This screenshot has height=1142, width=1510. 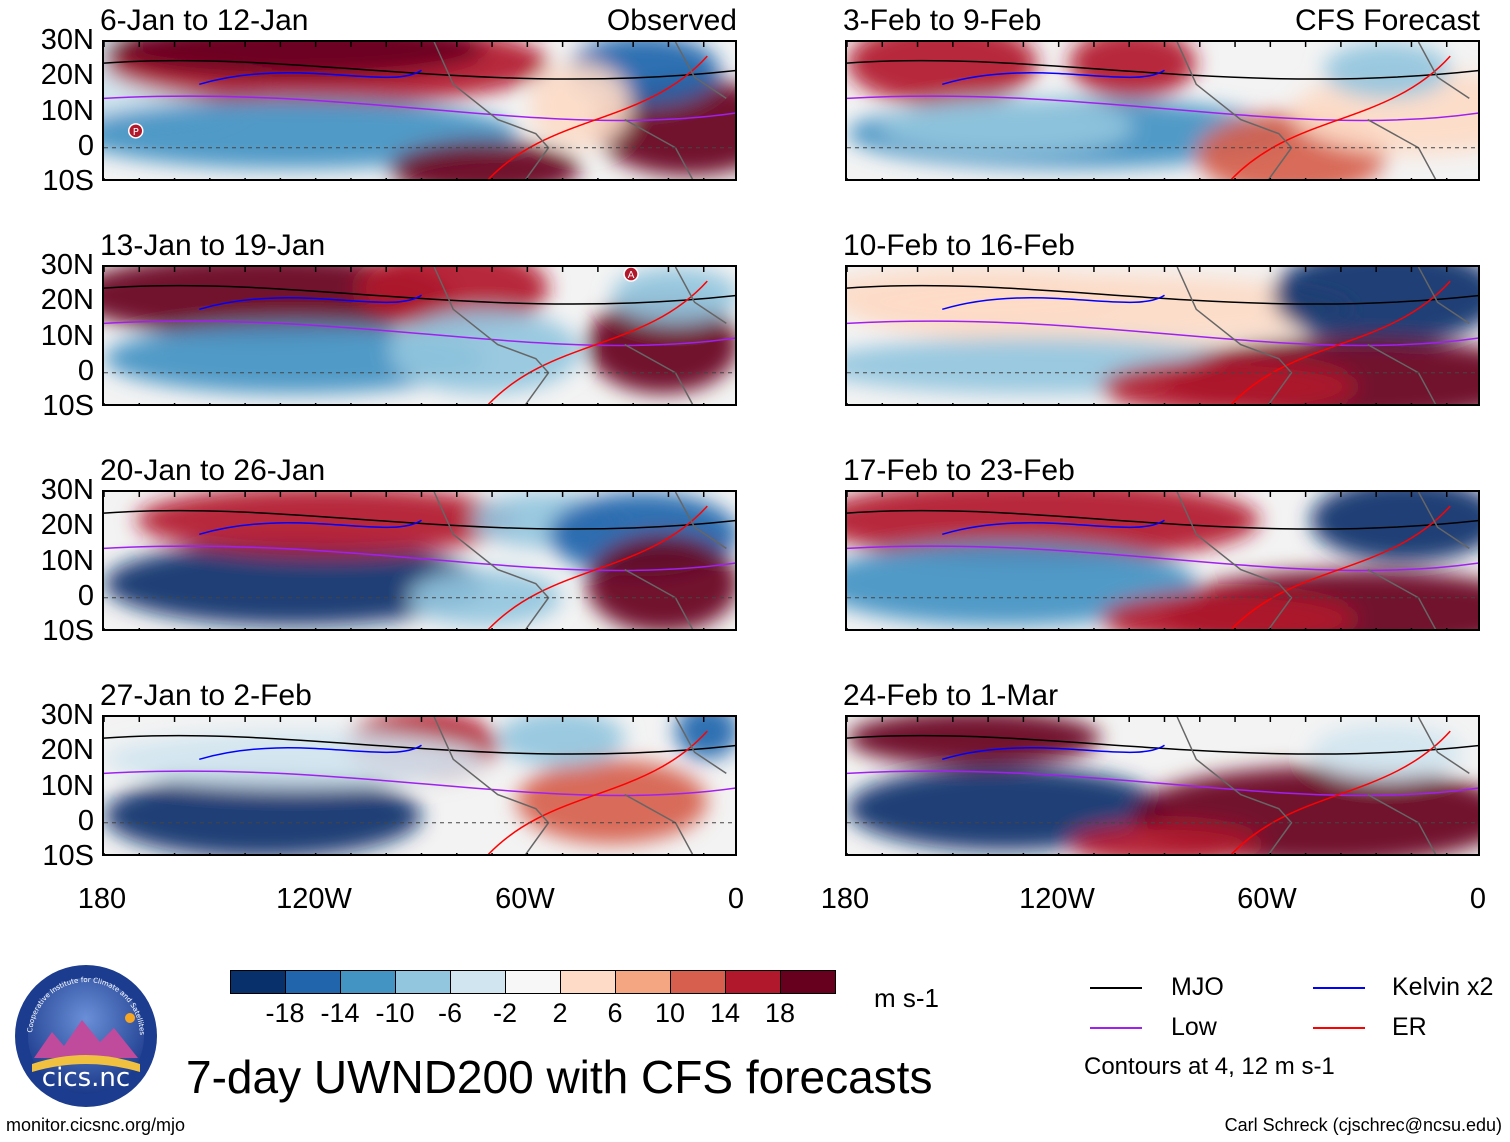 What do you see at coordinates (206, 695) in the screenshot?
I see `panel-title: 27-Jan to 2-Feb` at bounding box center [206, 695].